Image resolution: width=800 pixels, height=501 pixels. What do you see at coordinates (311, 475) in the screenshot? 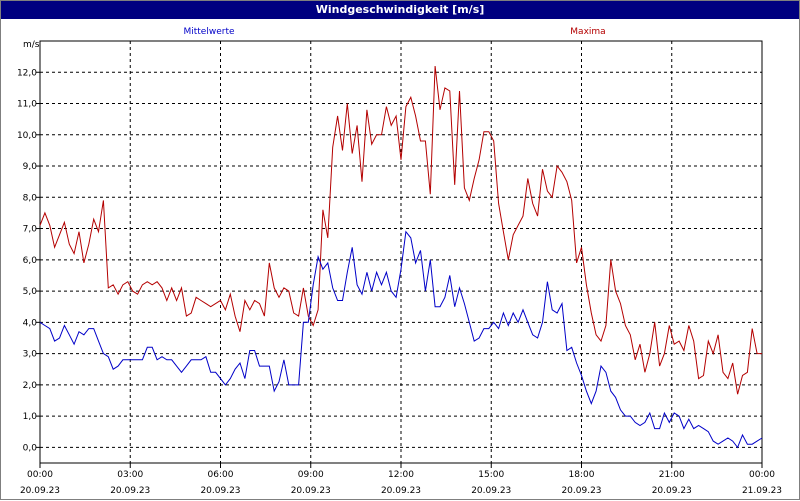
I see `x-tick-time-label: 09:00` at bounding box center [311, 475].